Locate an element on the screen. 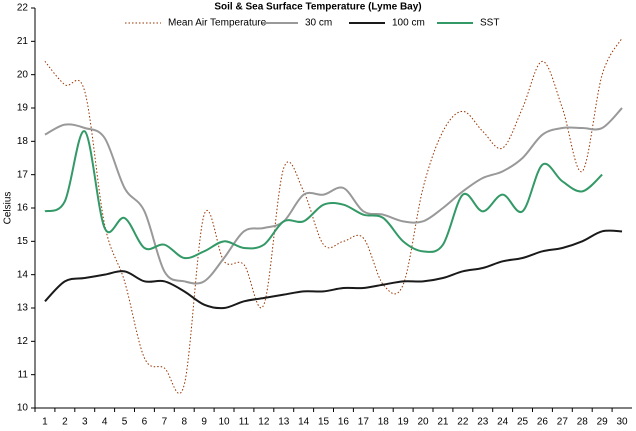  y-tick-label: 14 is located at coordinates (23, 274).